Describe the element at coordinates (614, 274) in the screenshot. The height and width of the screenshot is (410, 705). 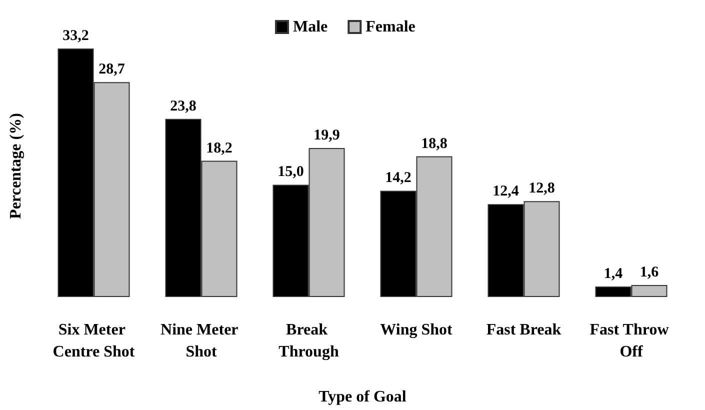
I see `data-label: 1,4` at that location.